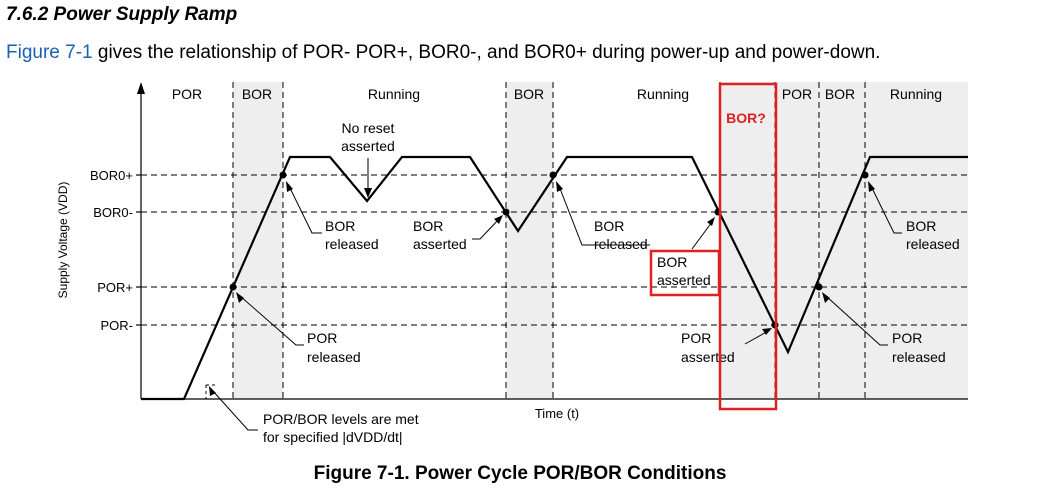 The height and width of the screenshot is (502, 1040). What do you see at coordinates (708, 357) in the screenshot?
I see `por-asserted-label: asserted` at bounding box center [708, 357].